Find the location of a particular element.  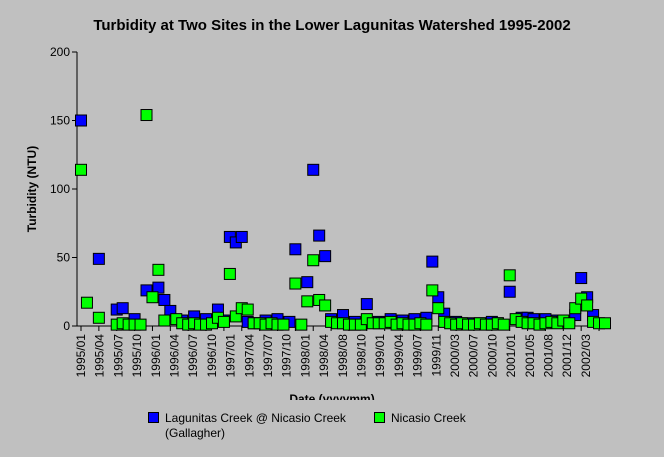

x-tick-label: 1998/04 is located at coordinates (324, 356).